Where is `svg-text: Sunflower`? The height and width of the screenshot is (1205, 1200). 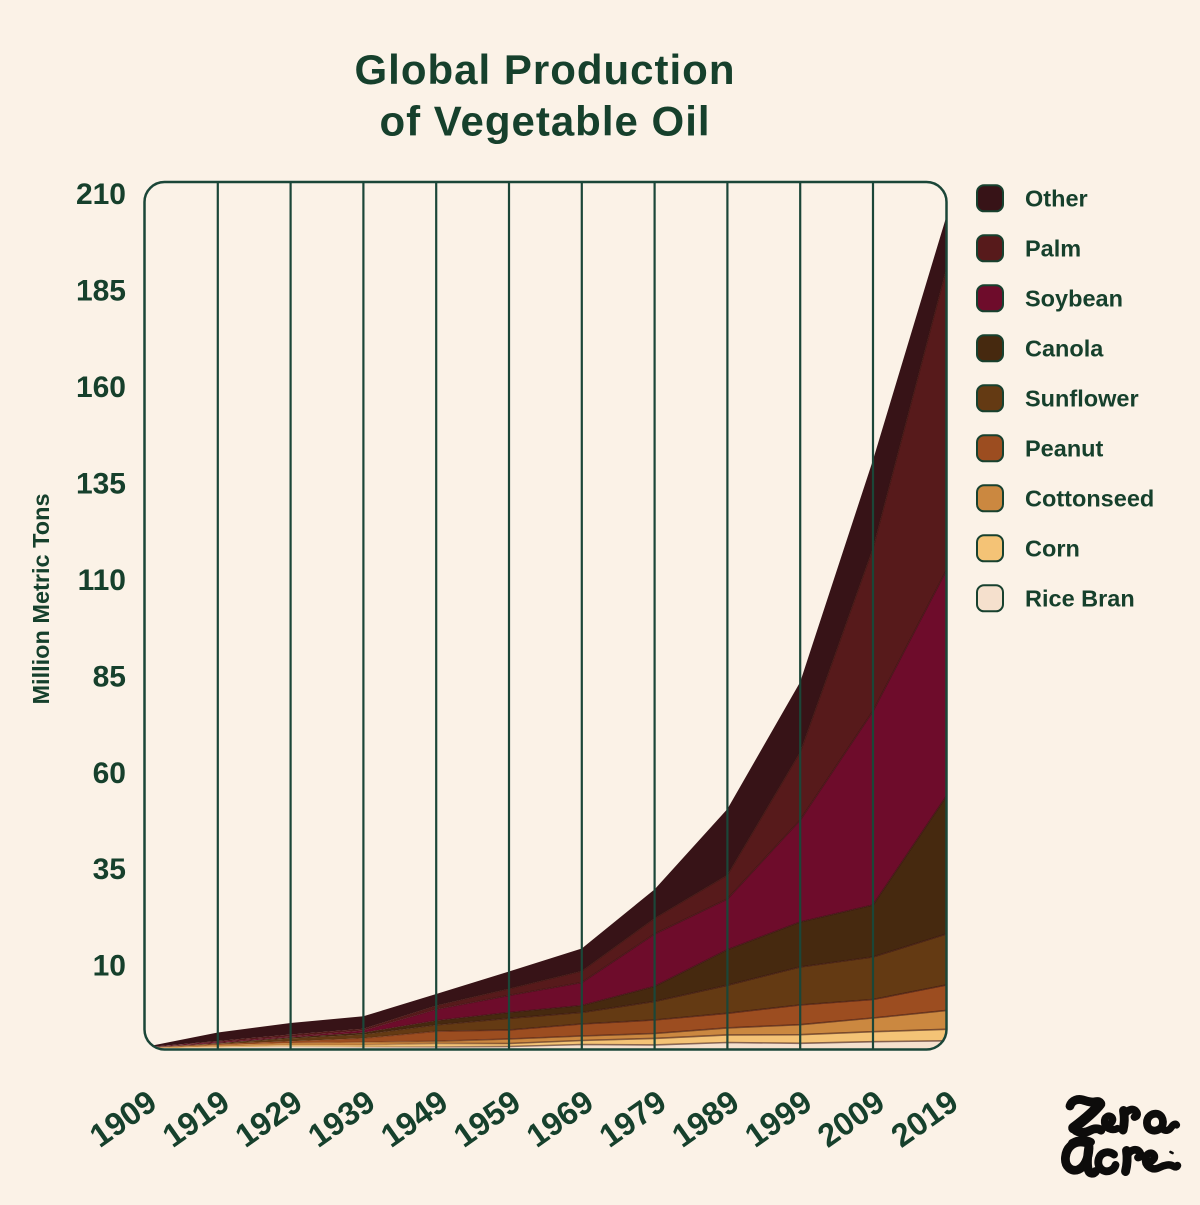 svg-text: Sunflower is located at coordinates (1082, 399).